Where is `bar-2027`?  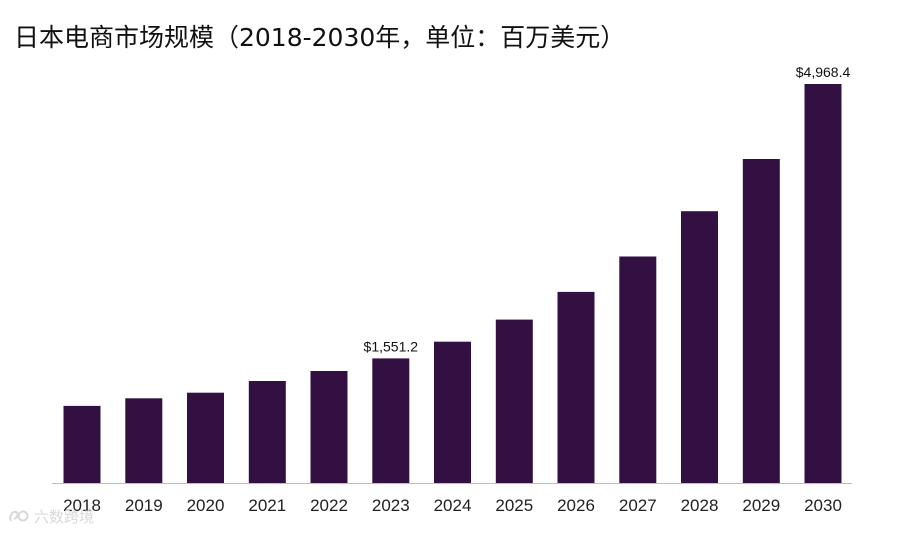
bar-2027 is located at coordinates (638, 369).